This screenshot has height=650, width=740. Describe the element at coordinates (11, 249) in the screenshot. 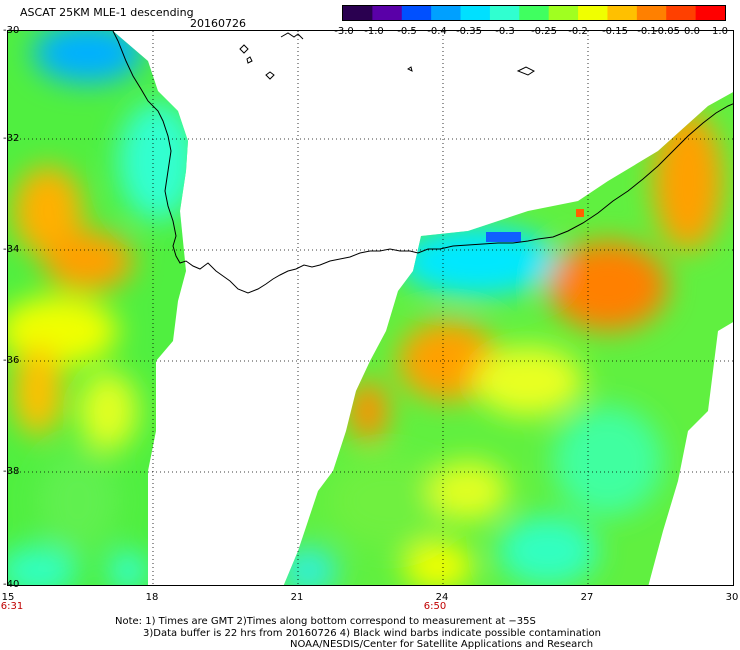

I see `lat-label: -34` at that location.